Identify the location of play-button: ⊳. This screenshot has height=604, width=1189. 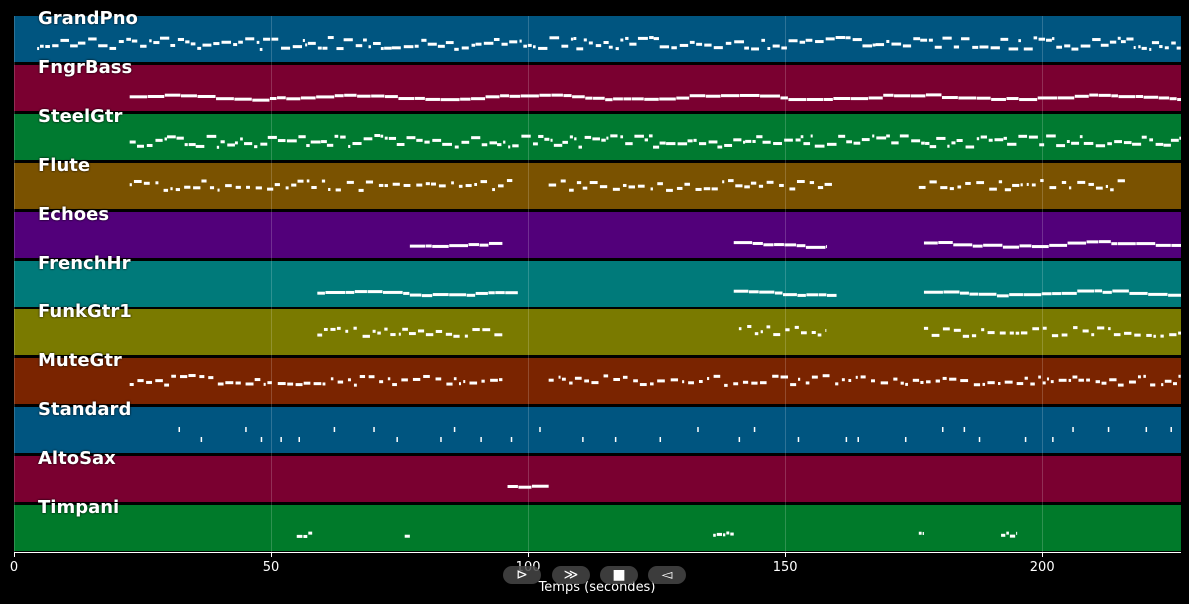
(522, 575).